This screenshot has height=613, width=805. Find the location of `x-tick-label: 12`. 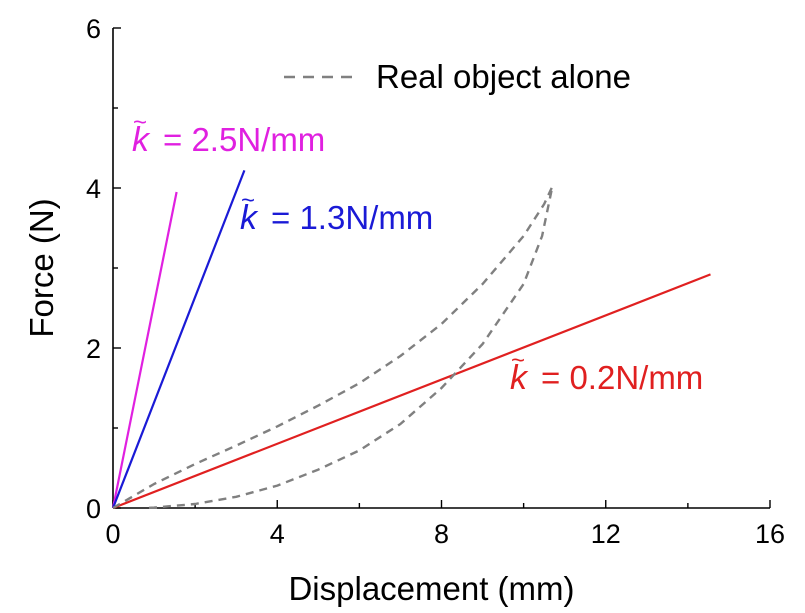

x-tick-label: 12 is located at coordinates (606, 534).